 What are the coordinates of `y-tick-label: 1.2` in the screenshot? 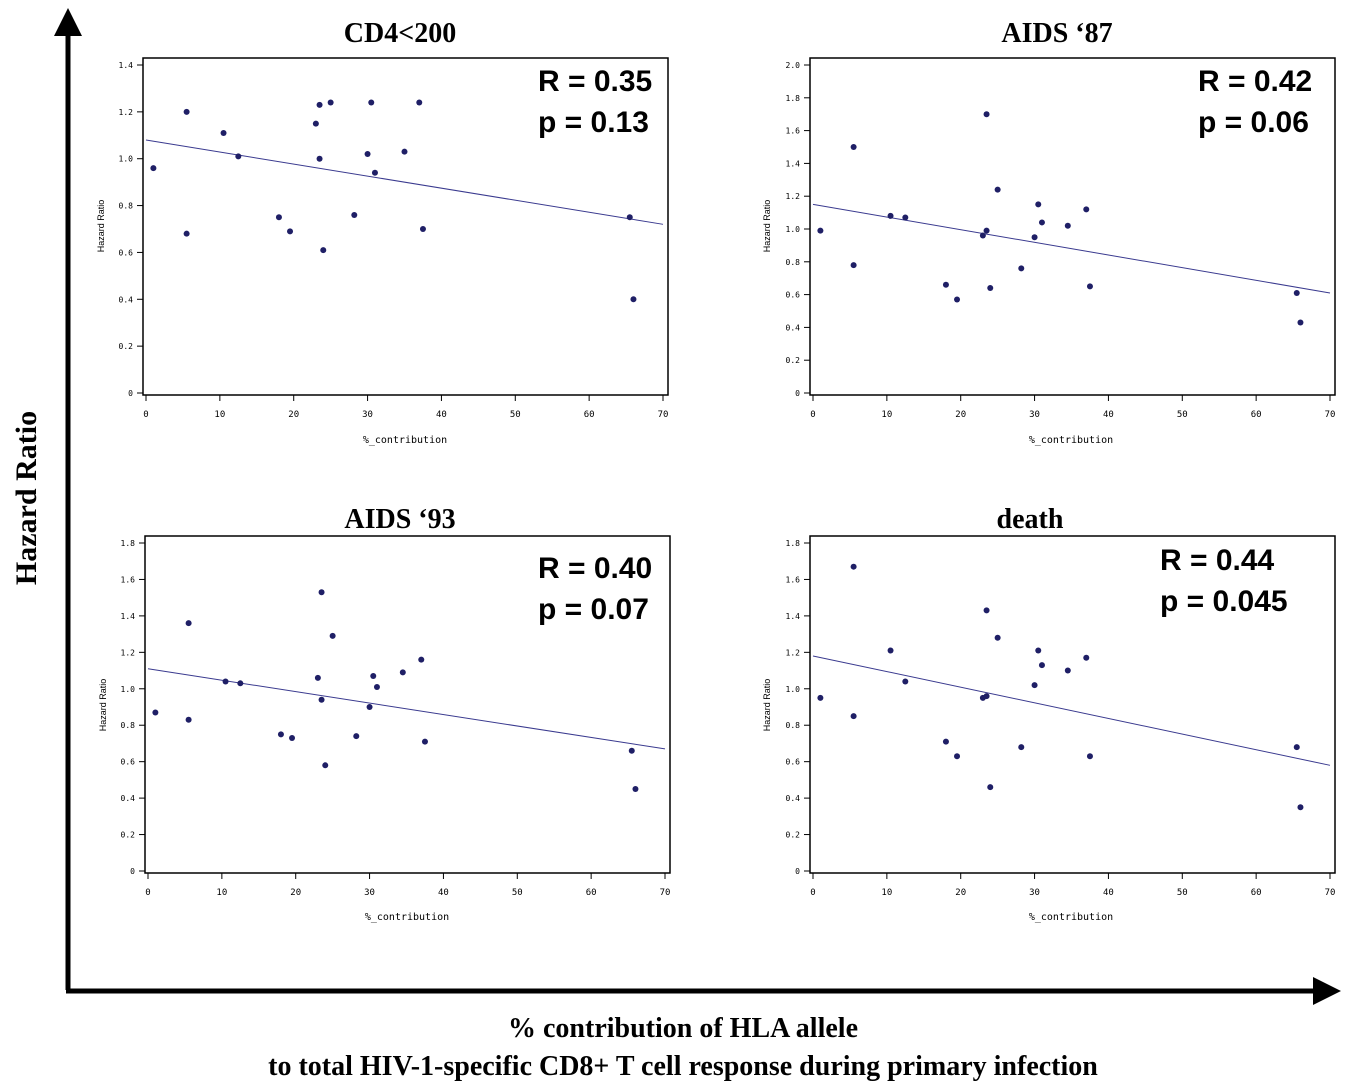 It's located at (128, 652).